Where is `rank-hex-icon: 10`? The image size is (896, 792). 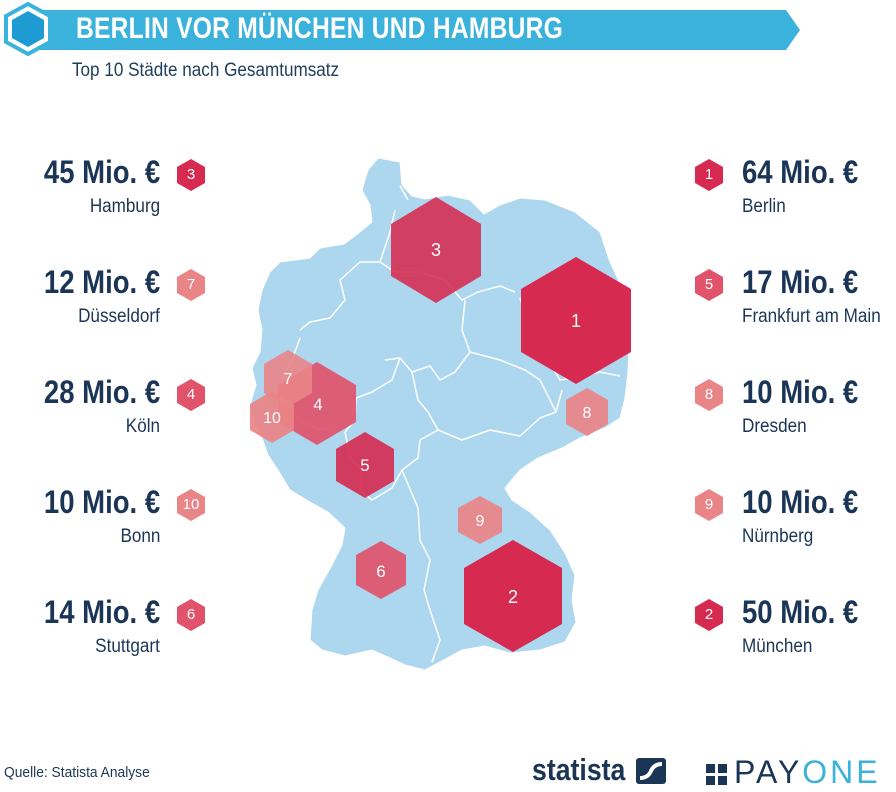
rank-hex-icon: 10 is located at coordinates (191, 505).